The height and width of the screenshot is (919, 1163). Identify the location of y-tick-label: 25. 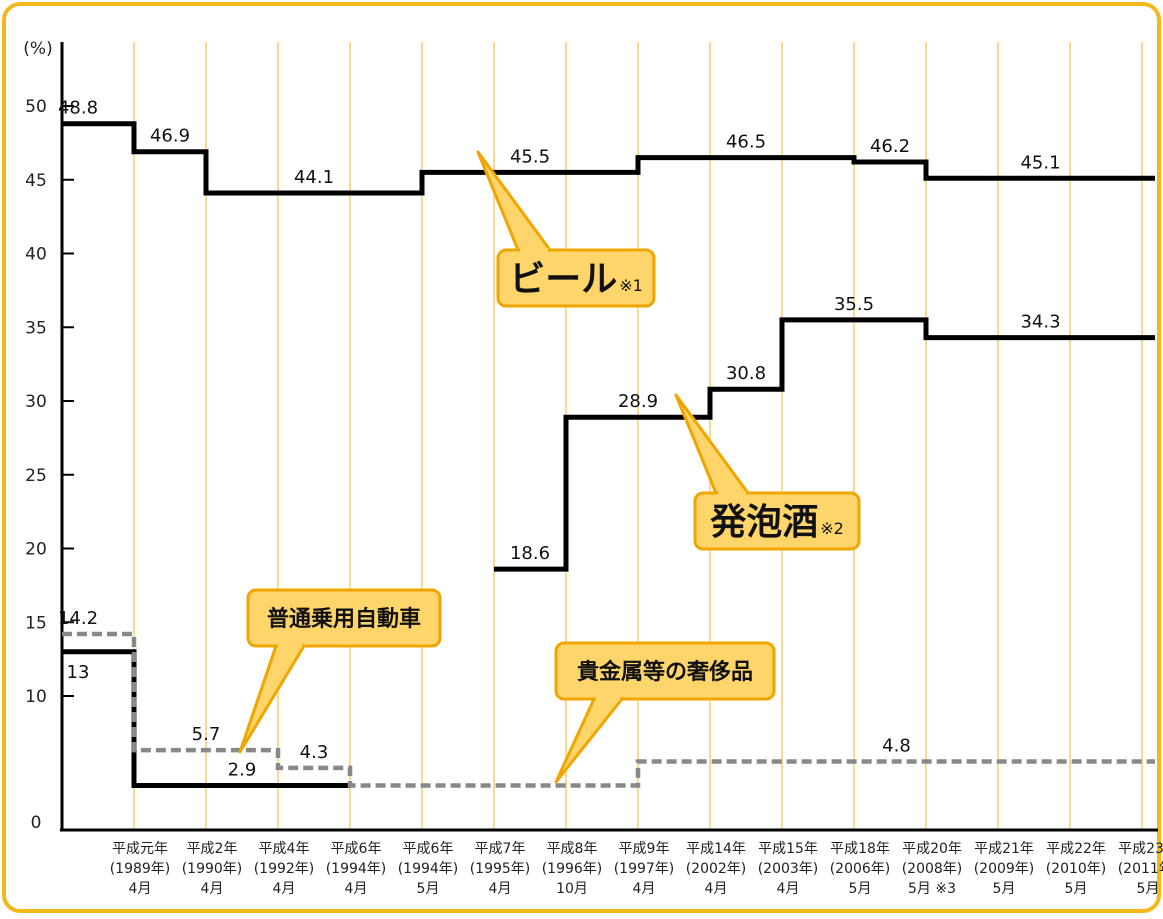
(36, 476).